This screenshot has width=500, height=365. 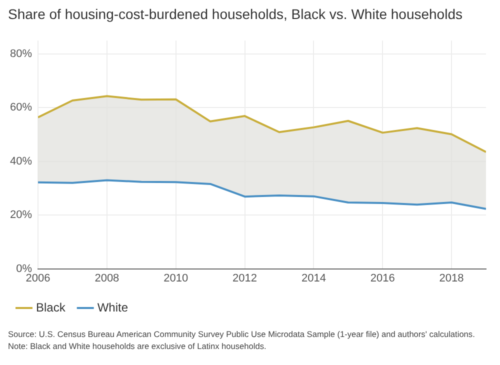 What do you see at coordinates (24, 268) in the screenshot?
I see `y-tick-label: 0%` at bounding box center [24, 268].